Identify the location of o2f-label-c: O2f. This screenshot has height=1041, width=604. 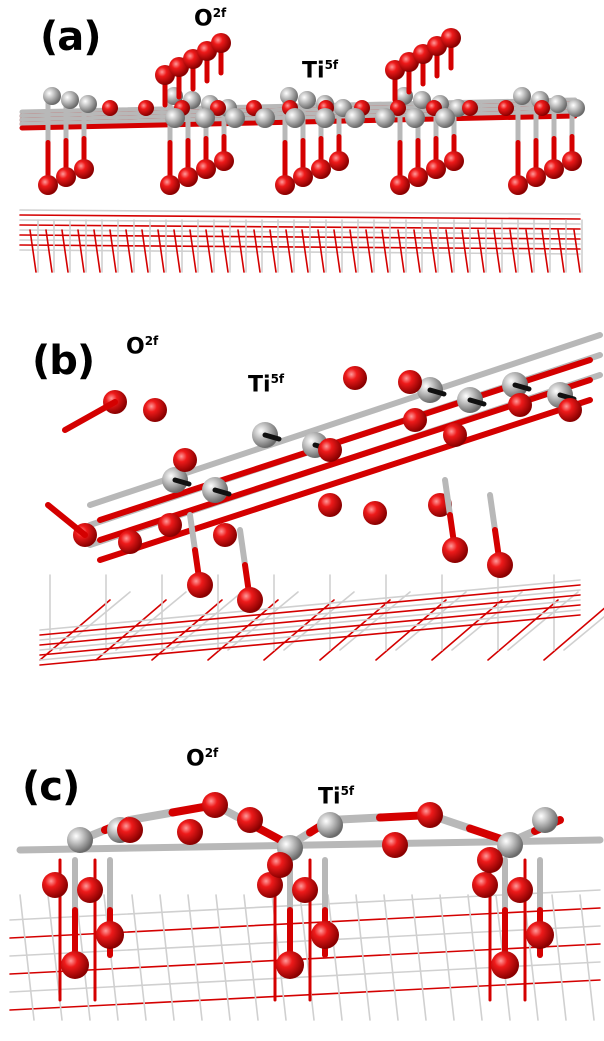
(202, 759).